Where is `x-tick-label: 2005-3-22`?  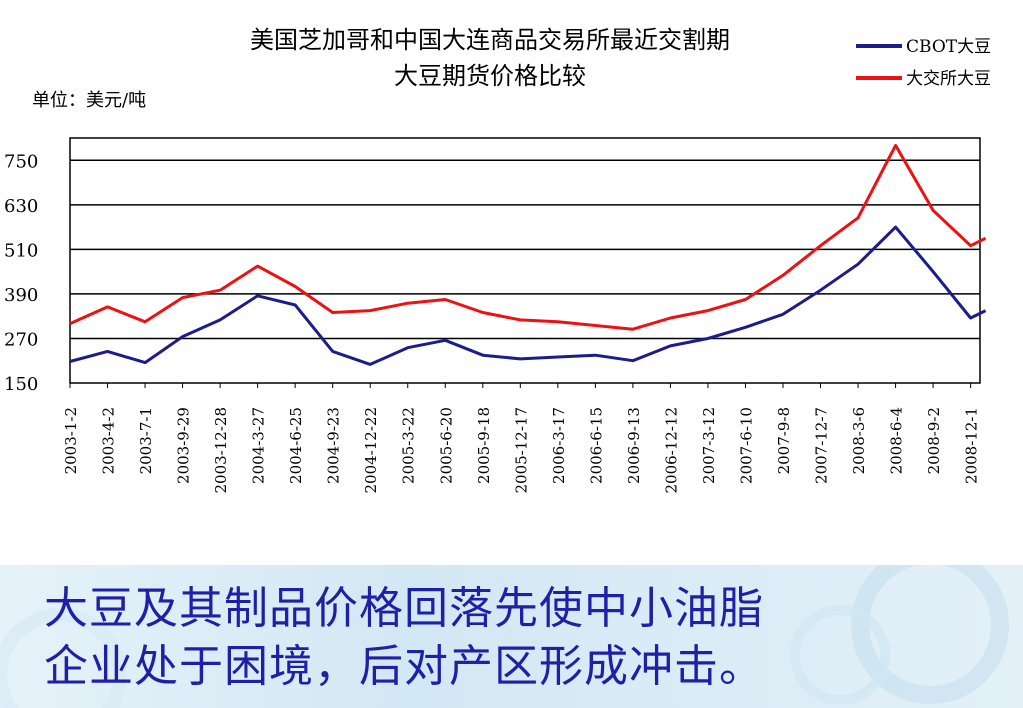 x-tick-label: 2005-3-22 is located at coordinates (409, 445).